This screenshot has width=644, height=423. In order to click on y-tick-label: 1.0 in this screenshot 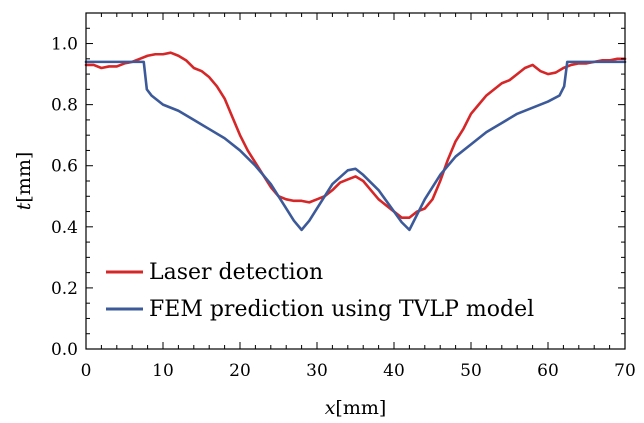, I will do `click(64, 45)`.